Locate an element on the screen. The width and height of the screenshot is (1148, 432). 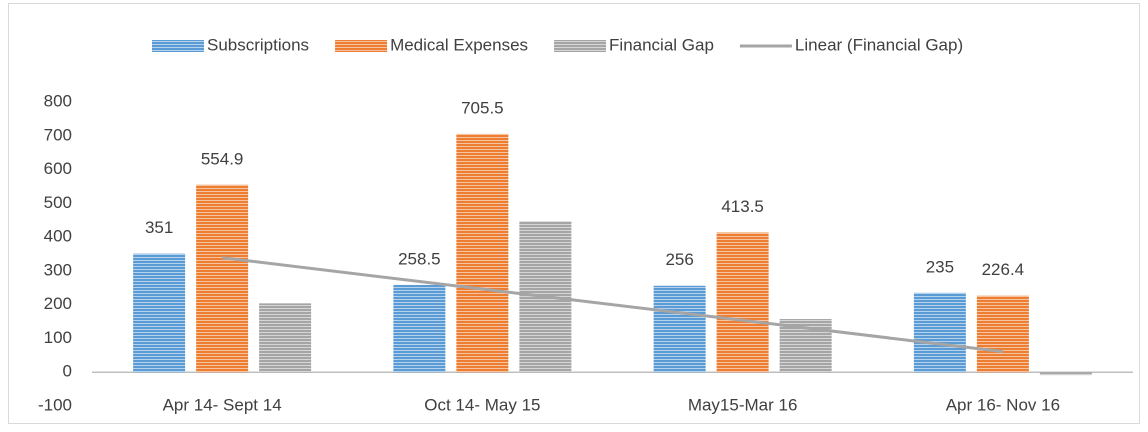
legend-item: Subscriptions is located at coordinates (230, 44).